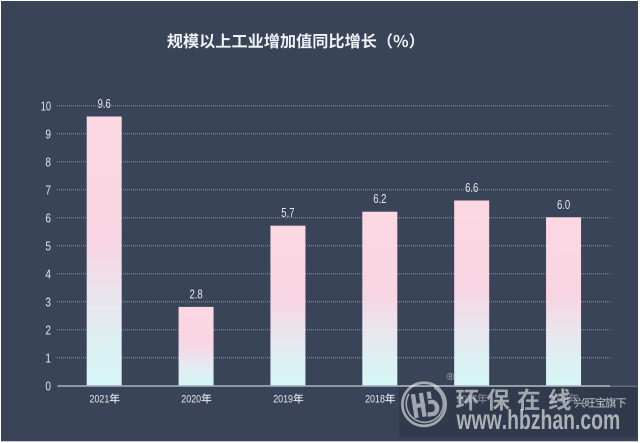  What do you see at coordinates (379, 198) in the screenshot?
I see `svg-text: 6.2` at bounding box center [379, 198].